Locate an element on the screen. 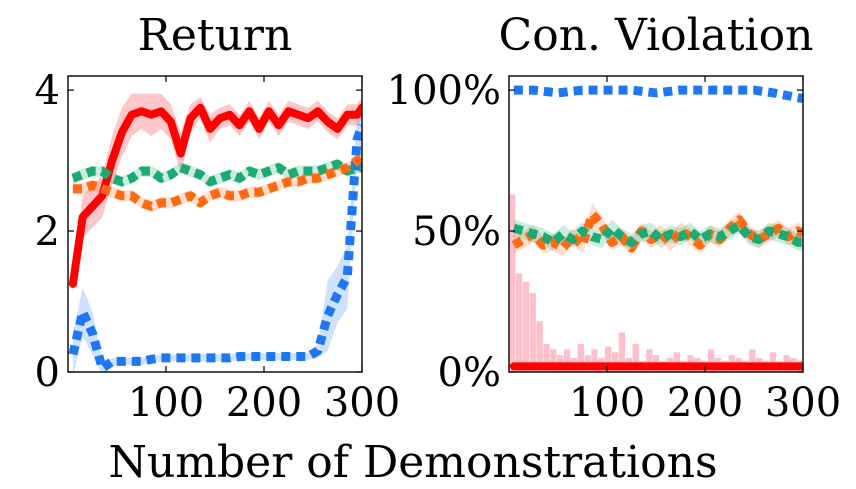 This screenshot has height=489, width=856. y-tick-label: 4 is located at coordinates (47, 91).